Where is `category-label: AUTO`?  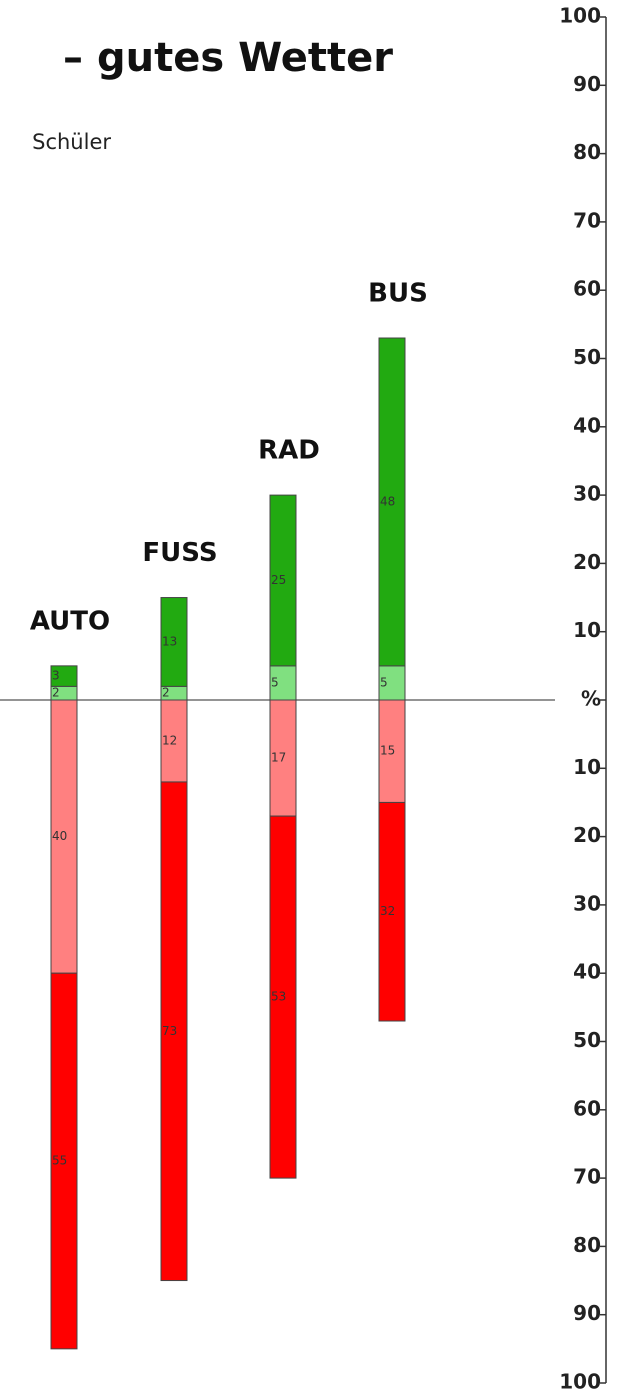
category-label: AUTO is located at coordinates (70, 621).